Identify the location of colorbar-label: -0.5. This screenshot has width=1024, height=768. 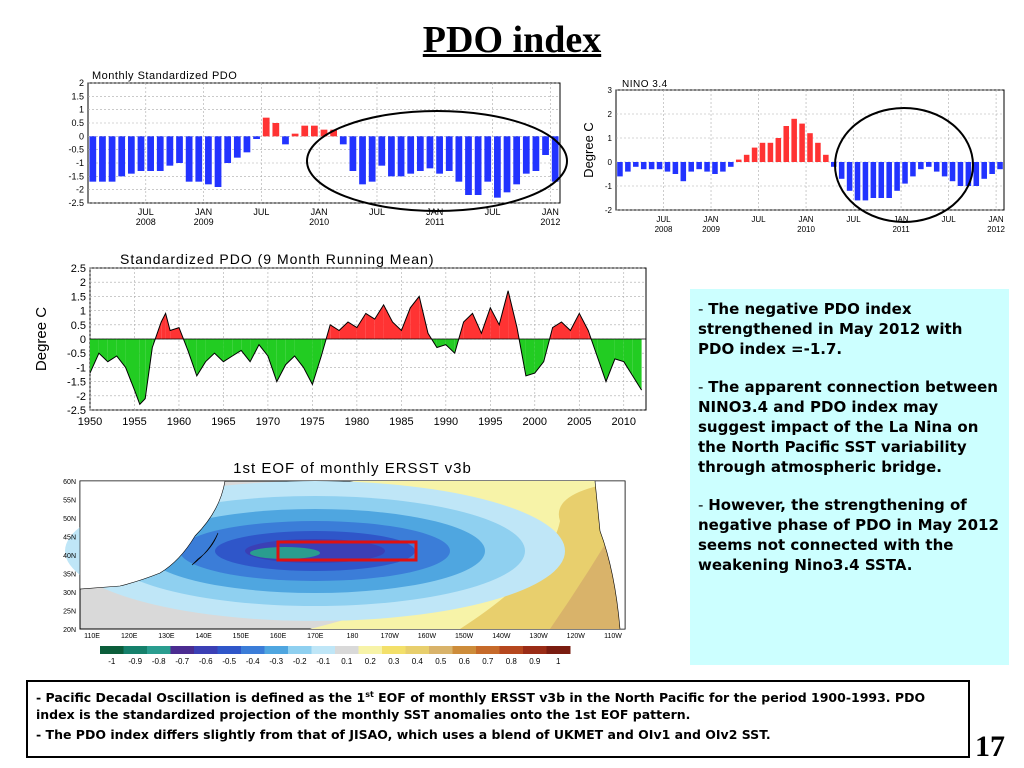
(229, 661).